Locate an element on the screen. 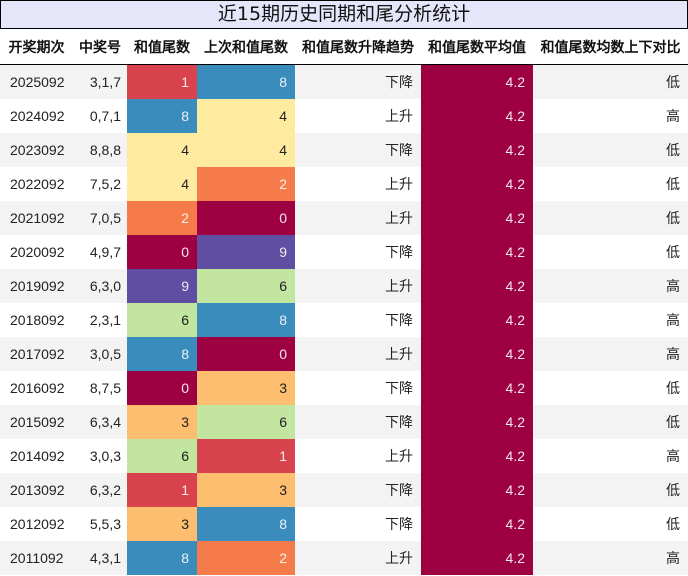 Image resolution: width=688 pixels, height=576 pixels. numbers-cell: 8,8,8 is located at coordinates (100, 150).